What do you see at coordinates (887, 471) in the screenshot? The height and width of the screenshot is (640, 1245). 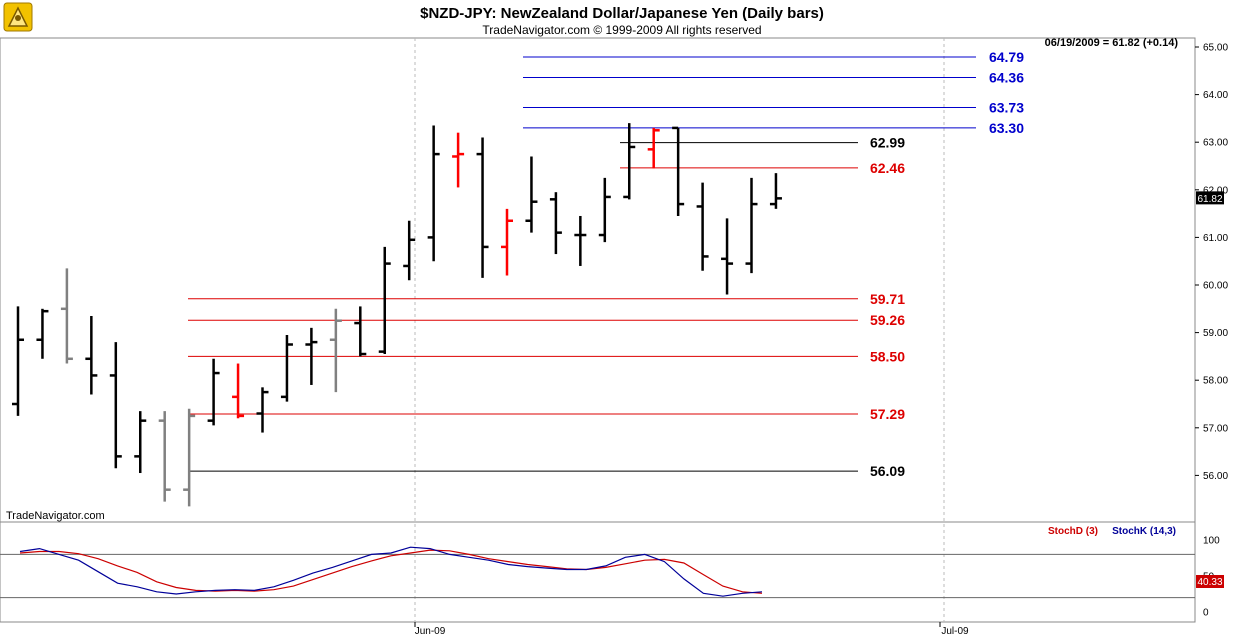 I see `level-label: 56.09` at bounding box center [887, 471].